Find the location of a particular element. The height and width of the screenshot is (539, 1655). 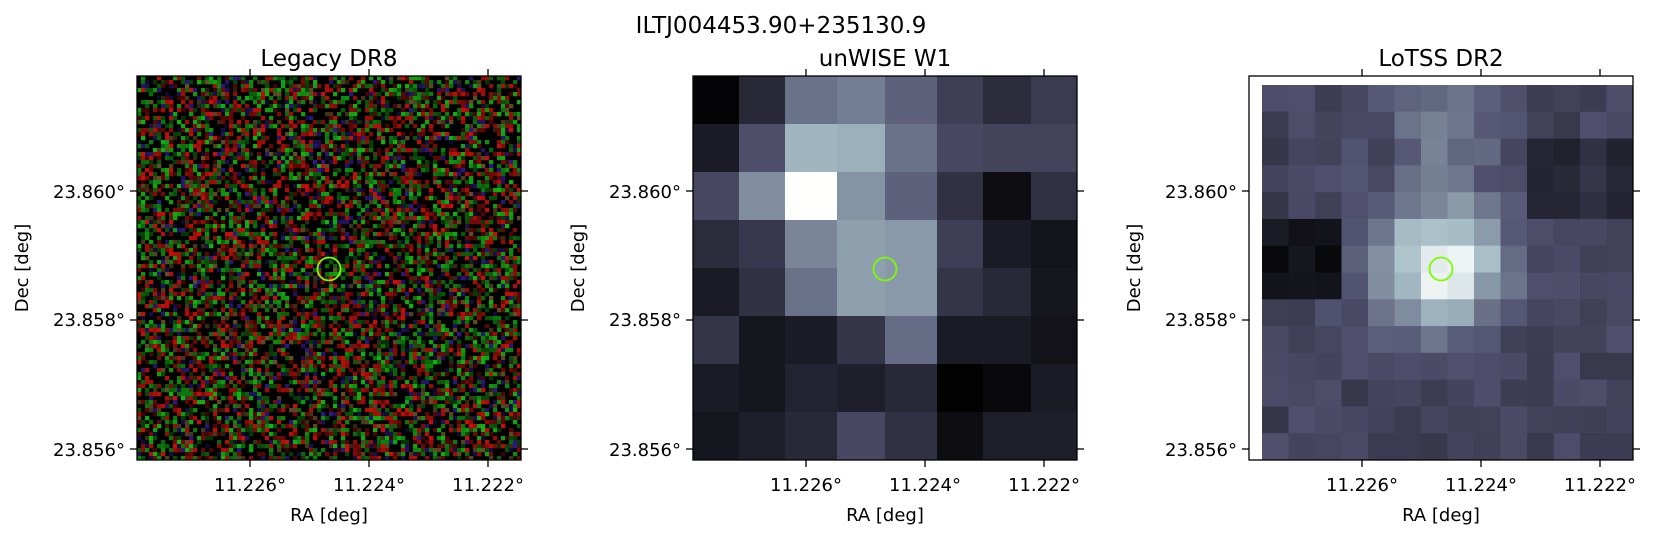

panel-title: Legacy DR8 is located at coordinates (328, 59).